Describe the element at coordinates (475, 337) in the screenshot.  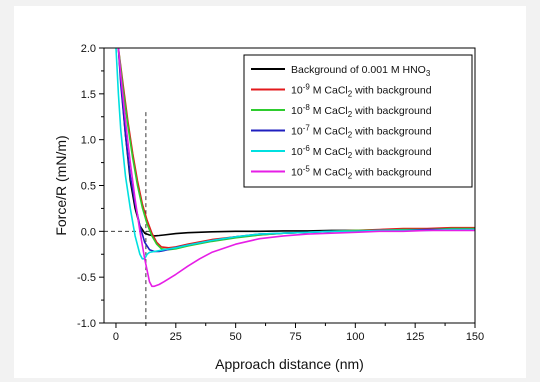
I see `x-tick-label: 150` at that location.